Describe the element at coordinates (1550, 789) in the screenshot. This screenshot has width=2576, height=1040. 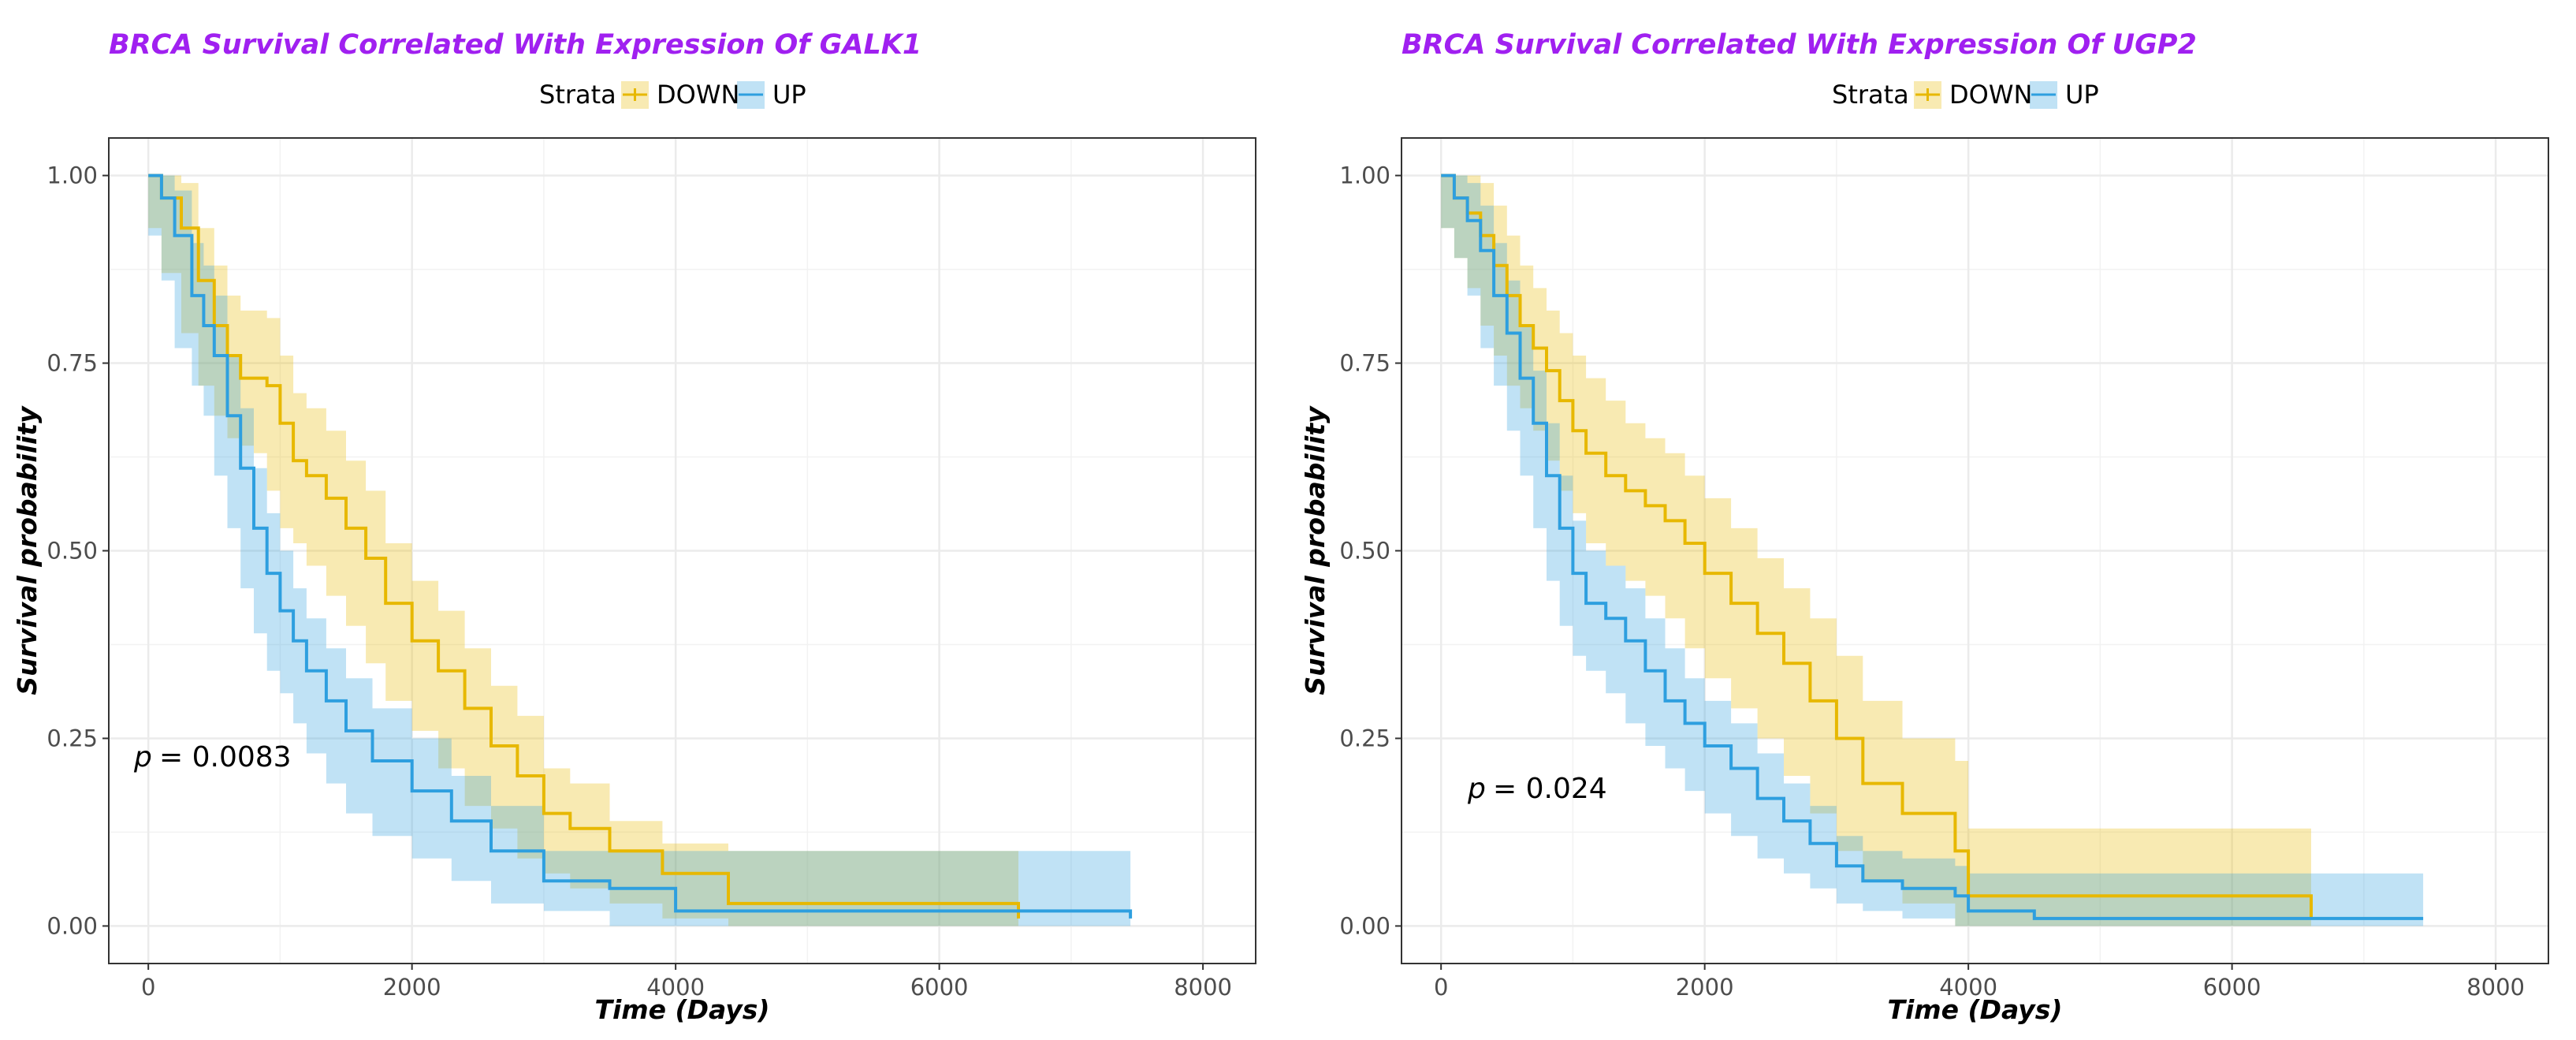
I see `p-value-text: = 0.024` at that location.